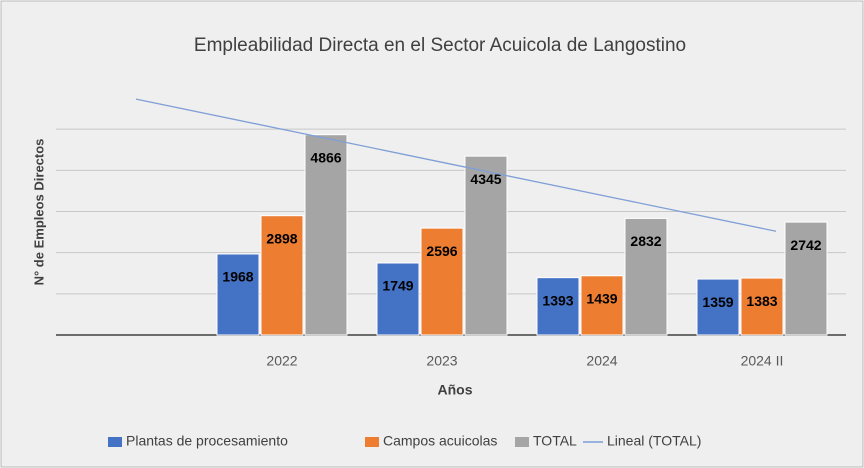  I want to click on data-label: 1383, so click(761, 301).